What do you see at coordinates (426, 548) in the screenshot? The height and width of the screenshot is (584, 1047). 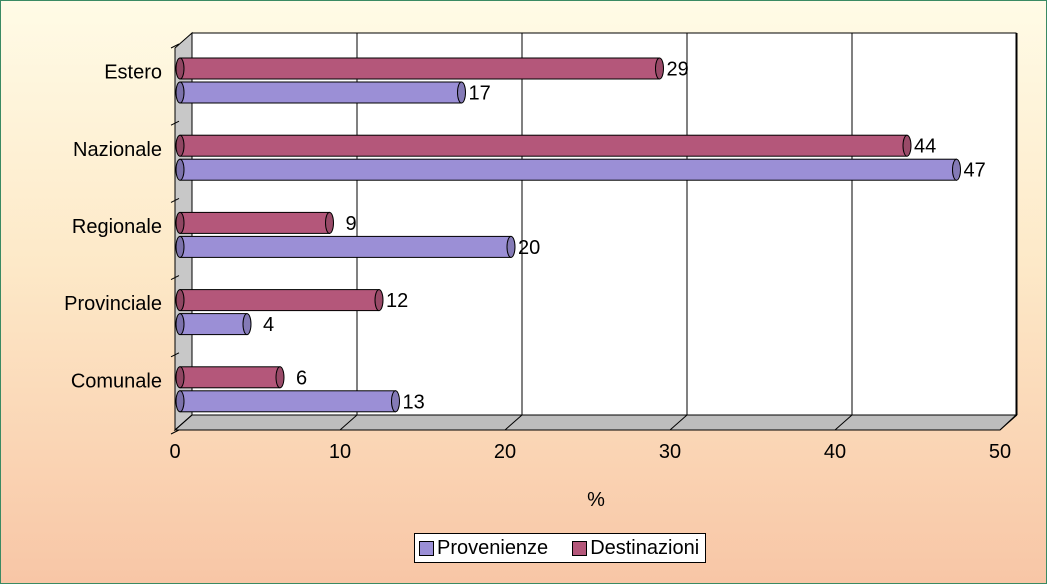 I see `legend-swatch-provenienze` at bounding box center [426, 548].